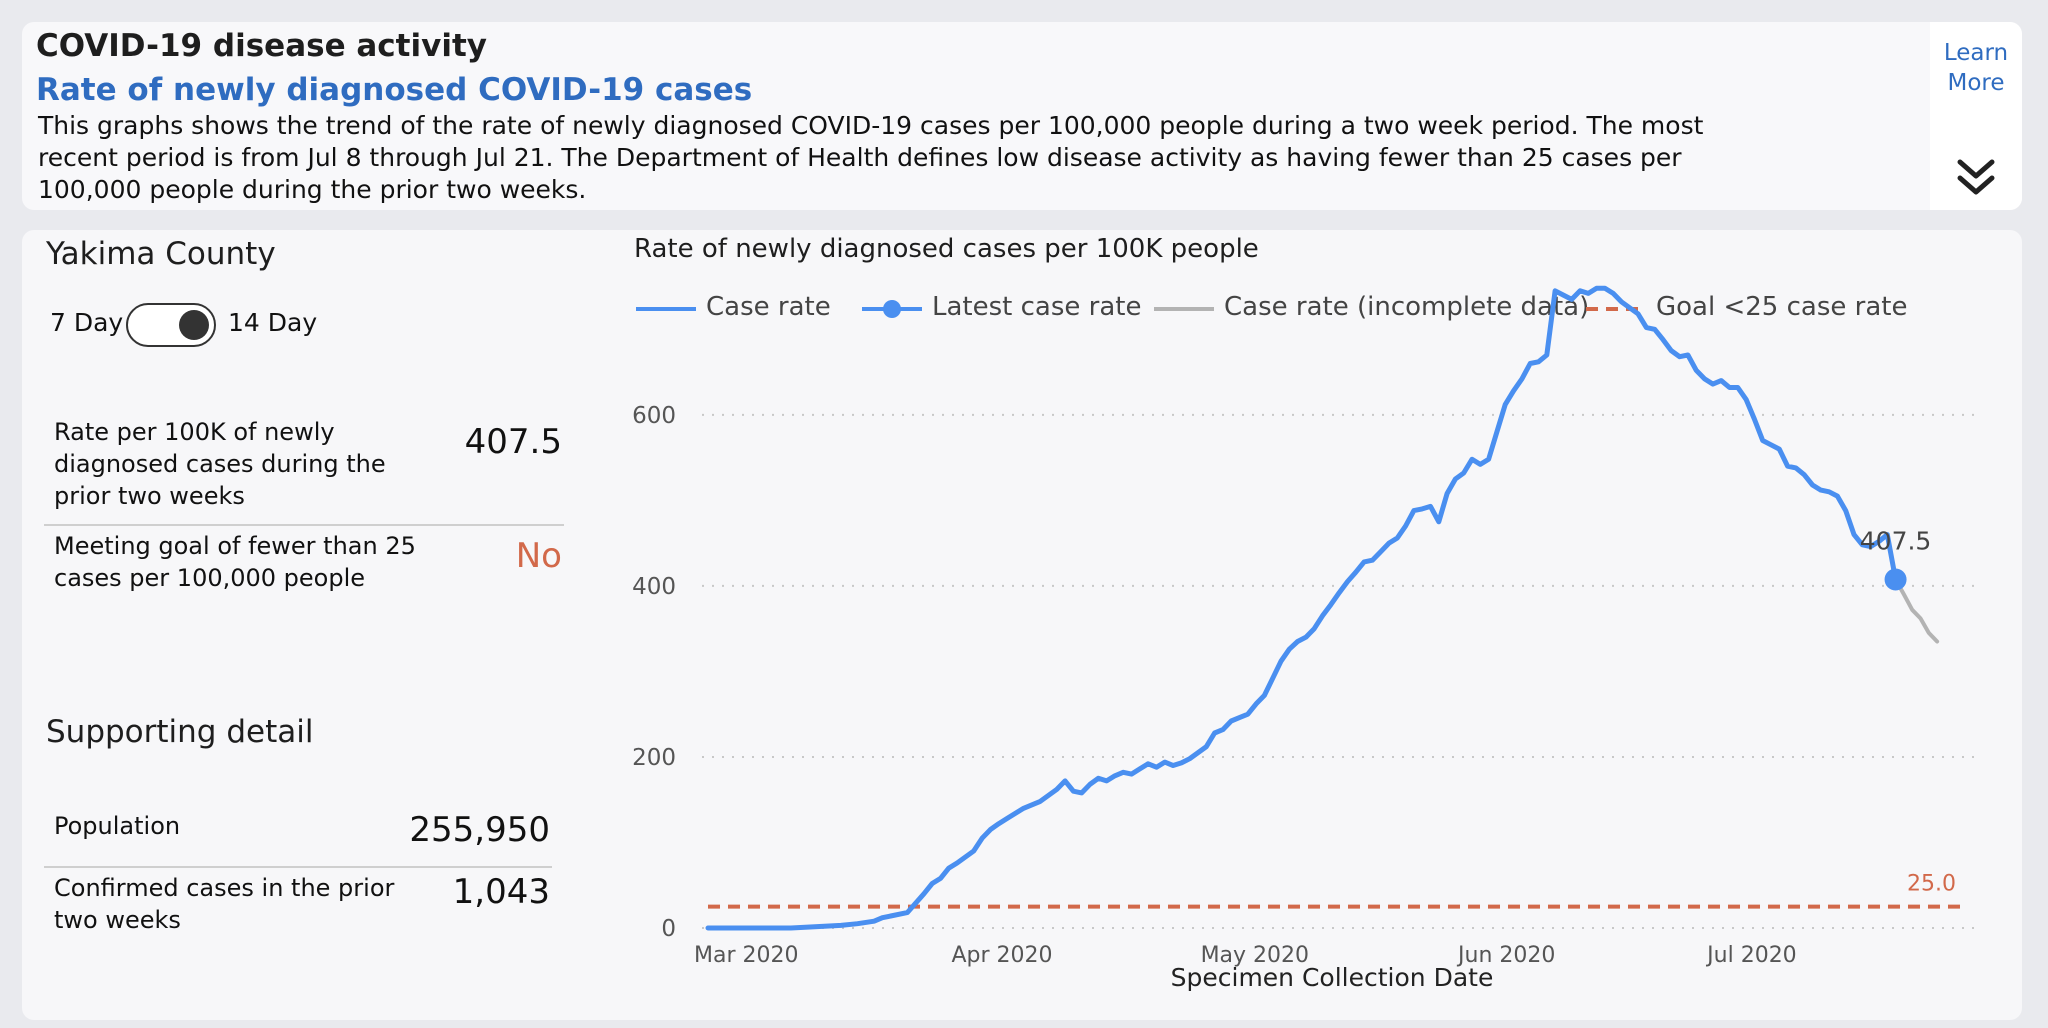 Image resolution: width=2048 pixels, height=1028 pixels. I want to click on goal-label: 25.0, so click(1931, 884).